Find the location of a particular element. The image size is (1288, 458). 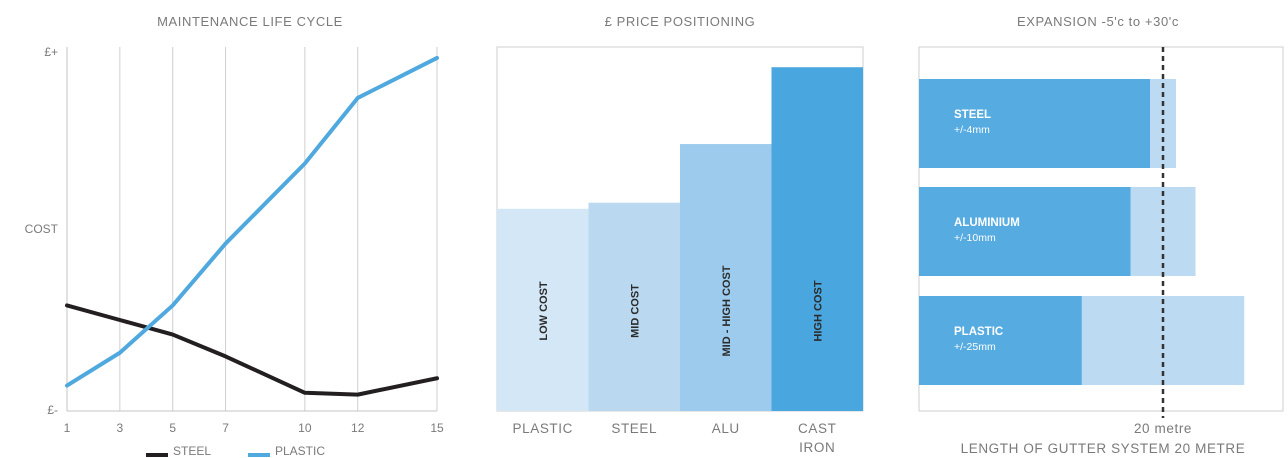

expansion-x-label: LENGTH OF GUTTER SYSTEM 20 METRE is located at coordinates (1103, 448).